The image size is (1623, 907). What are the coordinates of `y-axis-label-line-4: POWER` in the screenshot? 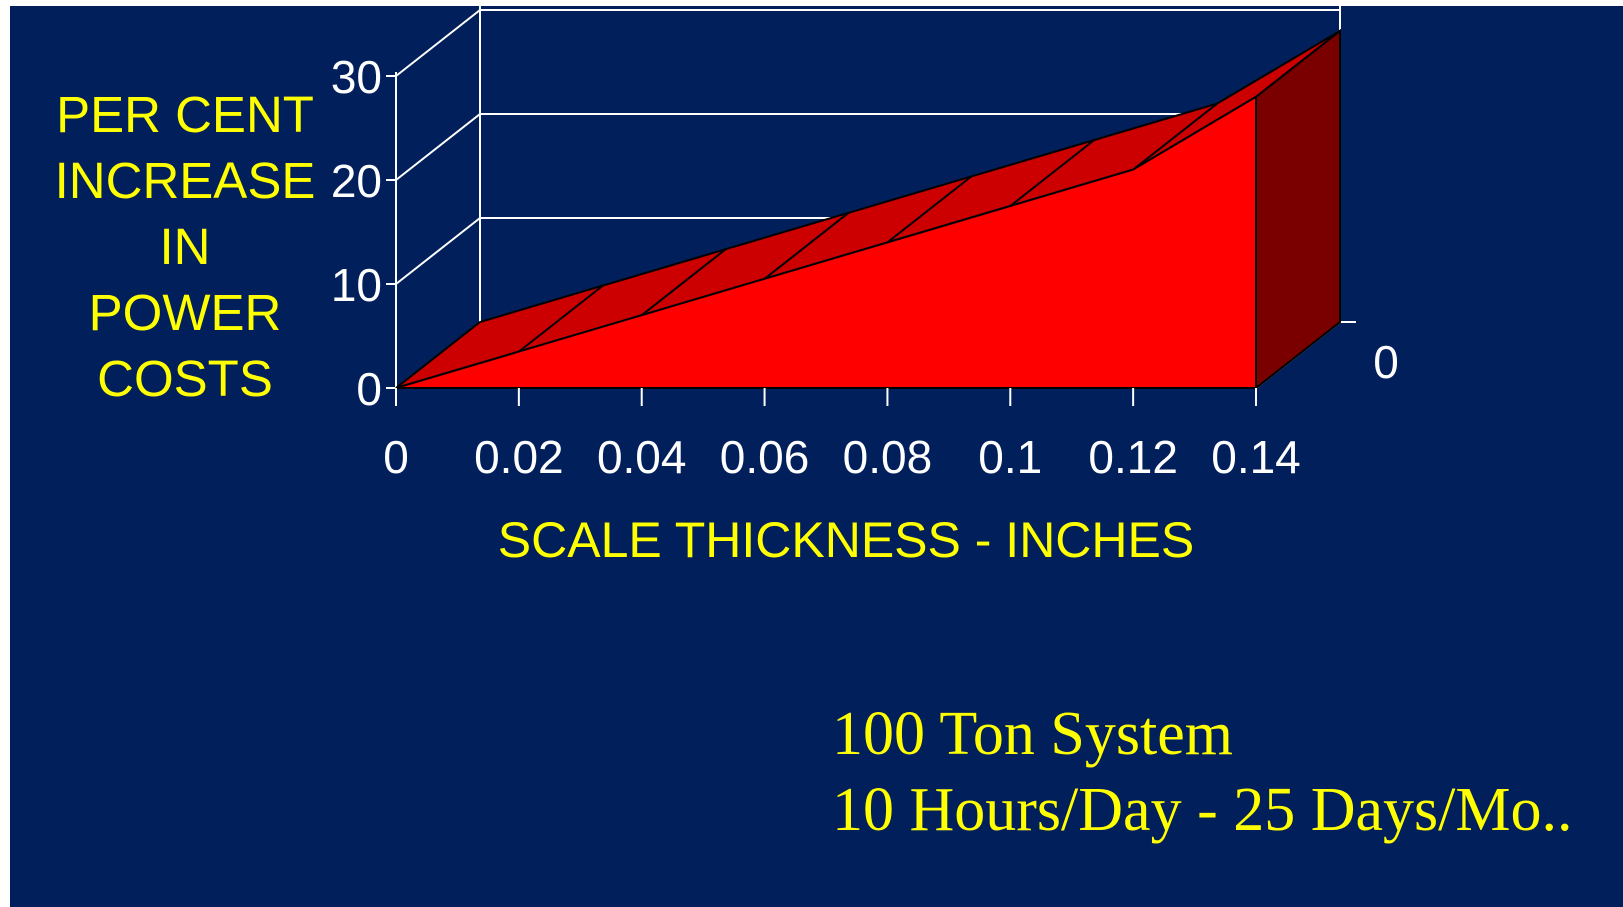 It's located at (185, 312).